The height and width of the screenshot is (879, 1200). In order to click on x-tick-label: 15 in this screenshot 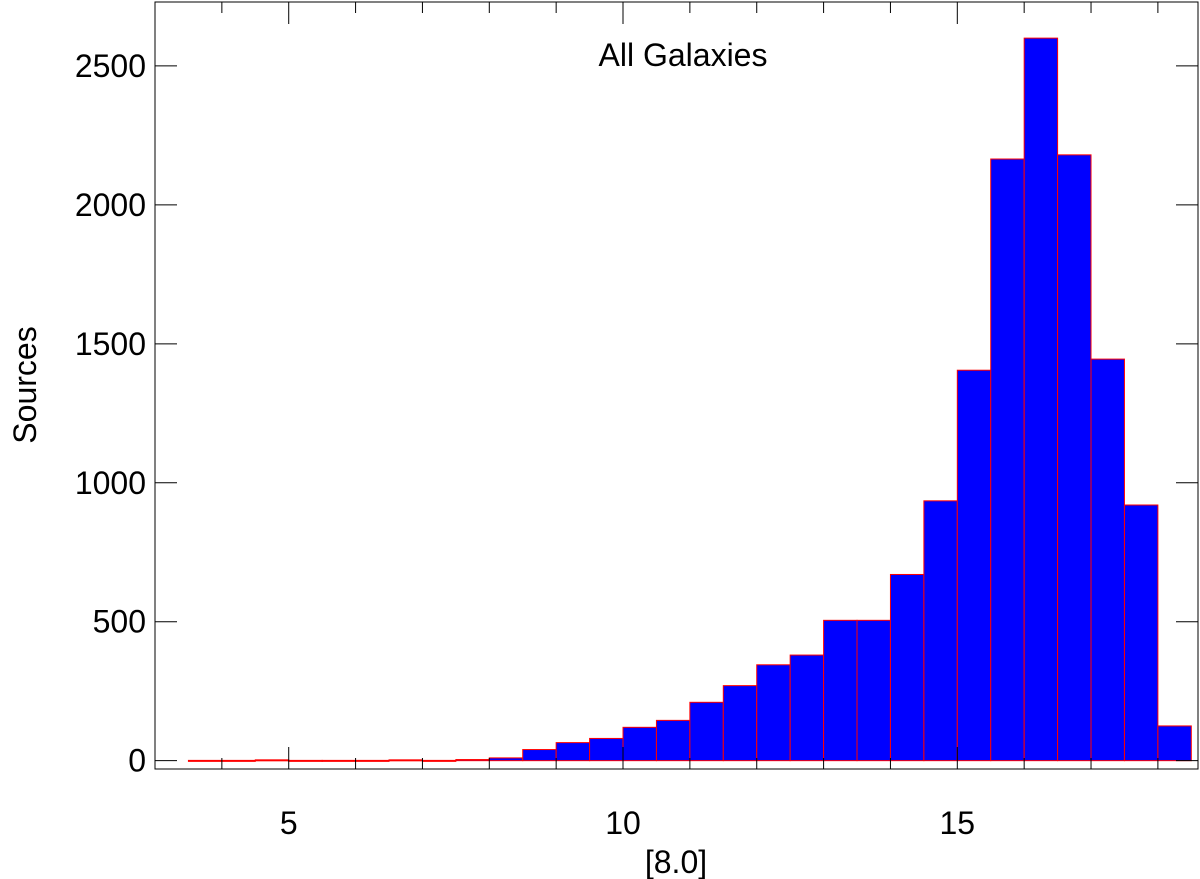, I will do `click(958, 823)`.